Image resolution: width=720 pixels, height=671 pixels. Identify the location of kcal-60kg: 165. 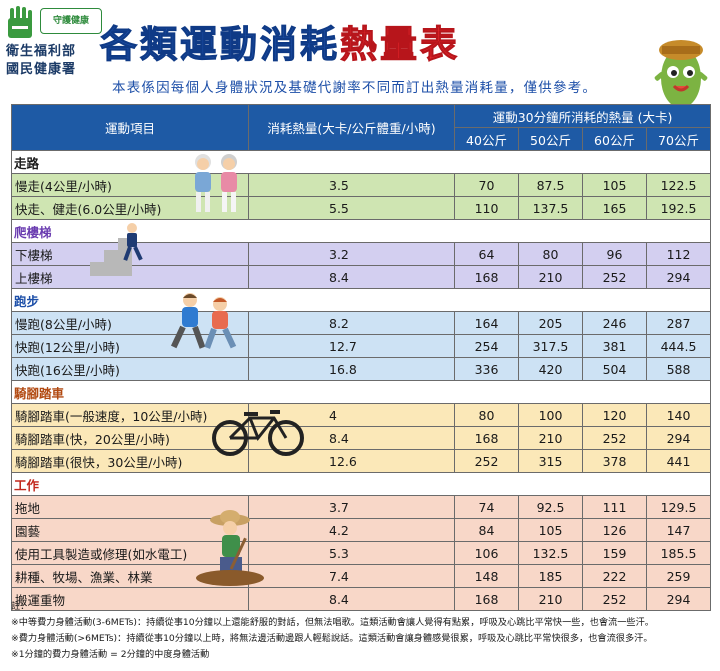
(614, 208).